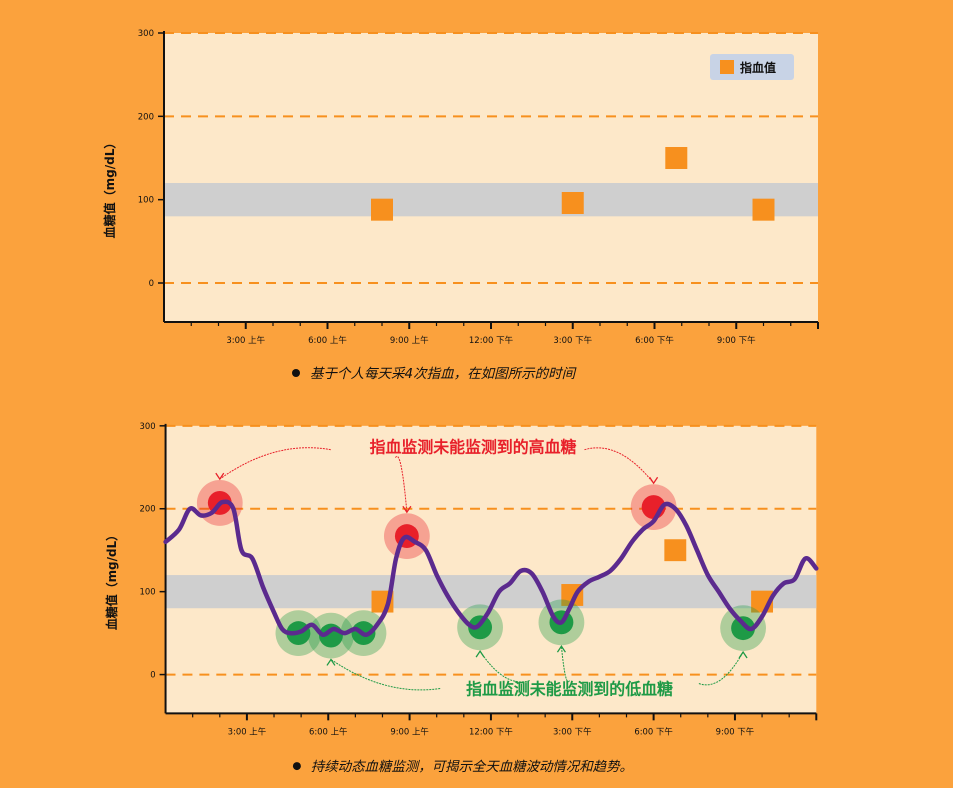  What do you see at coordinates (758, 67) in the screenshot?
I see `legend-label: 指血值` at bounding box center [758, 67].